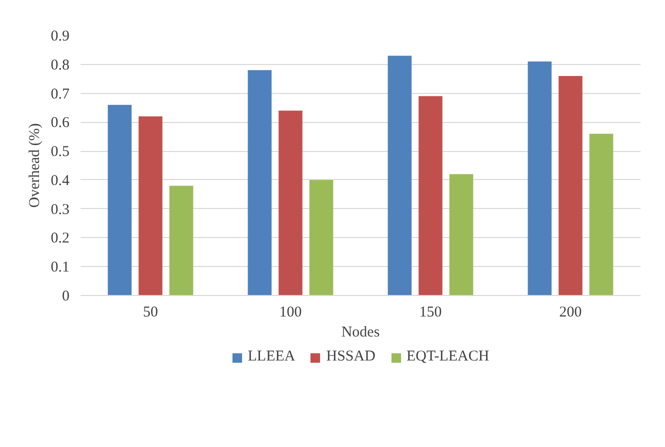 The height and width of the screenshot is (447, 665). Describe the element at coordinates (60, 180) in the screenshot. I see `y-tick-label: 0.4` at that location.